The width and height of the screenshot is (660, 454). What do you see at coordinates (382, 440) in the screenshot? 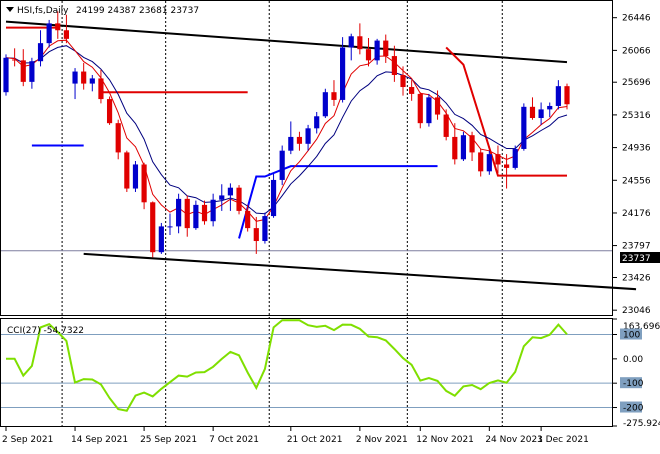
I see `x-tick-label: 2 Nov 2021` at bounding box center [382, 440].